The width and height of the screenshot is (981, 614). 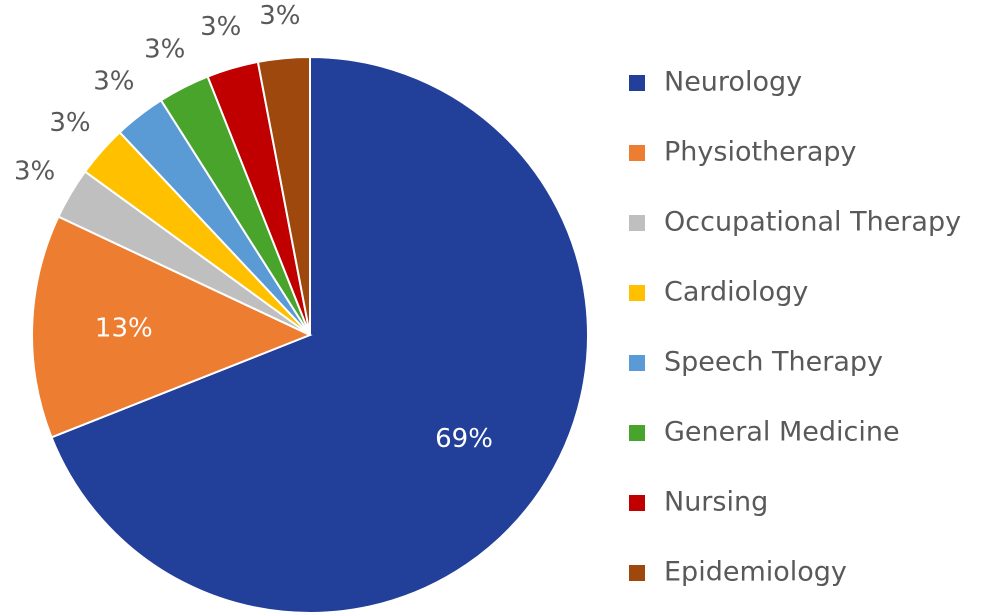 What do you see at coordinates (733, 82) in the screenshot?
I see `legend-label: Neurology` at bounding box center [733, 82].